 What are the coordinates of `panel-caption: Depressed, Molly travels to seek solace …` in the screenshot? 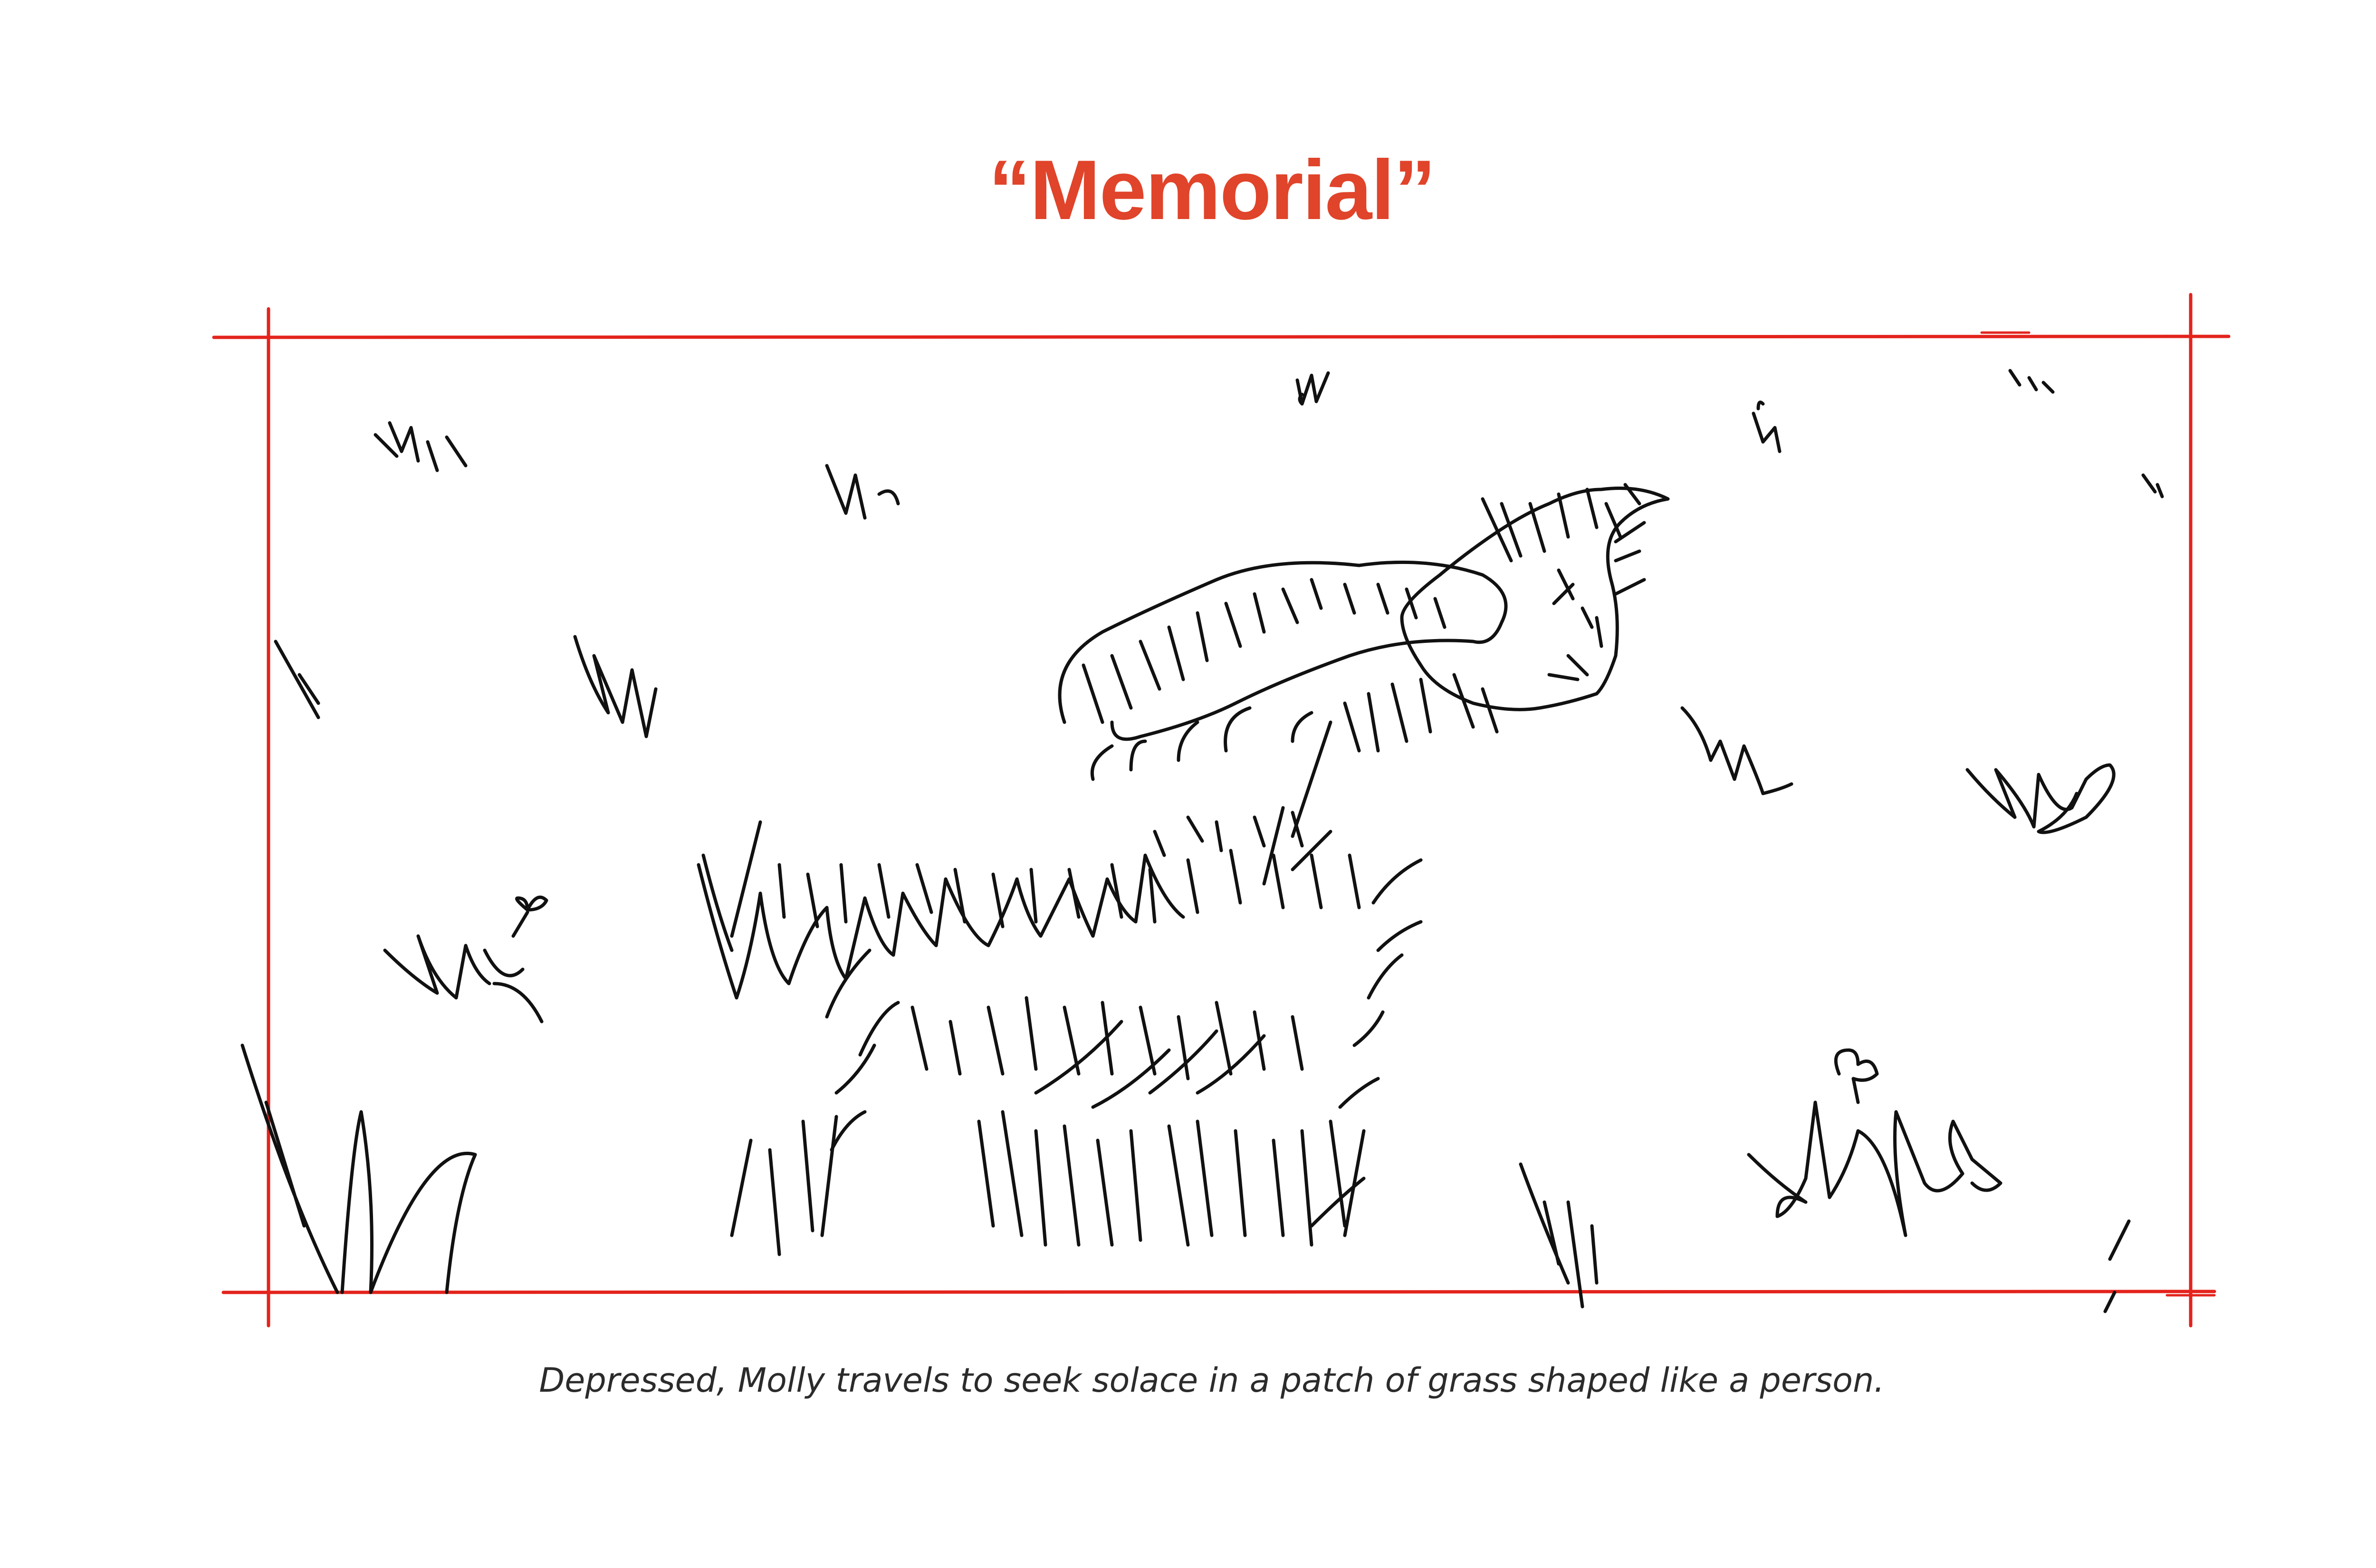 It's located at (1212, 1381).